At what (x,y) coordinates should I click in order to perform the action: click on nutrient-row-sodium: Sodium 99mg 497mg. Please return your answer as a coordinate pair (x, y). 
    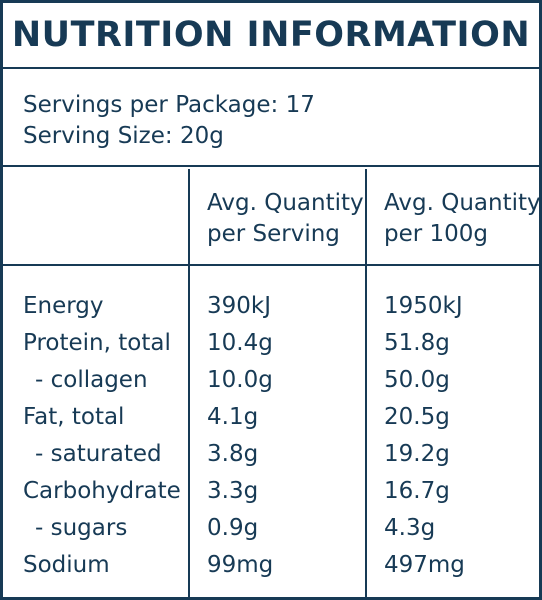
    Looking at the image, I should click on (271, 565).